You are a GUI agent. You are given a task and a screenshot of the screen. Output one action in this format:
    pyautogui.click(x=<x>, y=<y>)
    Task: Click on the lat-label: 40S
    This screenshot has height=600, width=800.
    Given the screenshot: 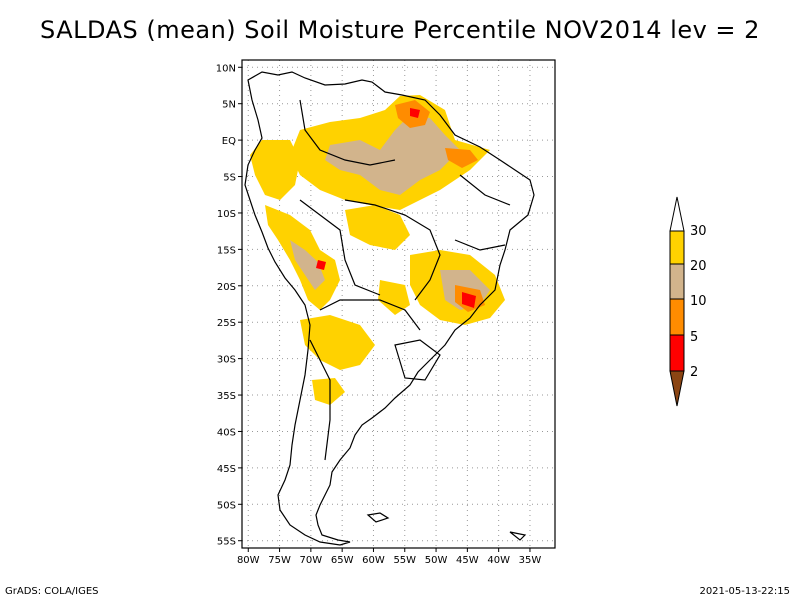 What is the action you would take?
    pyautogui.click(x=226, y=432)
    